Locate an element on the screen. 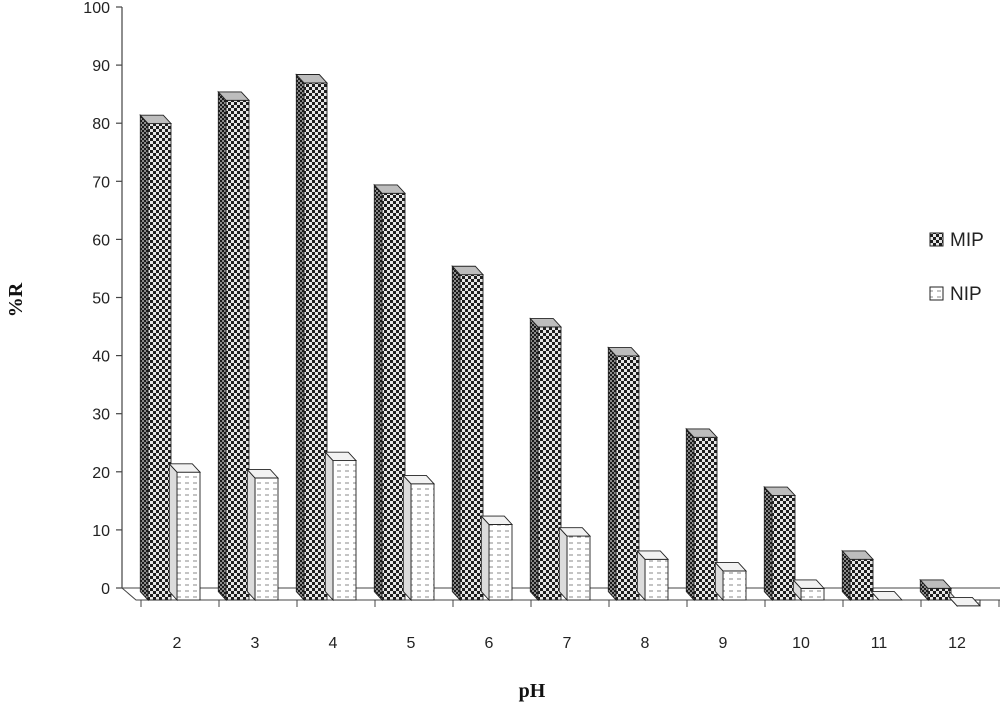  legend-label-nip: NIP is located at coordinates (966, 294).